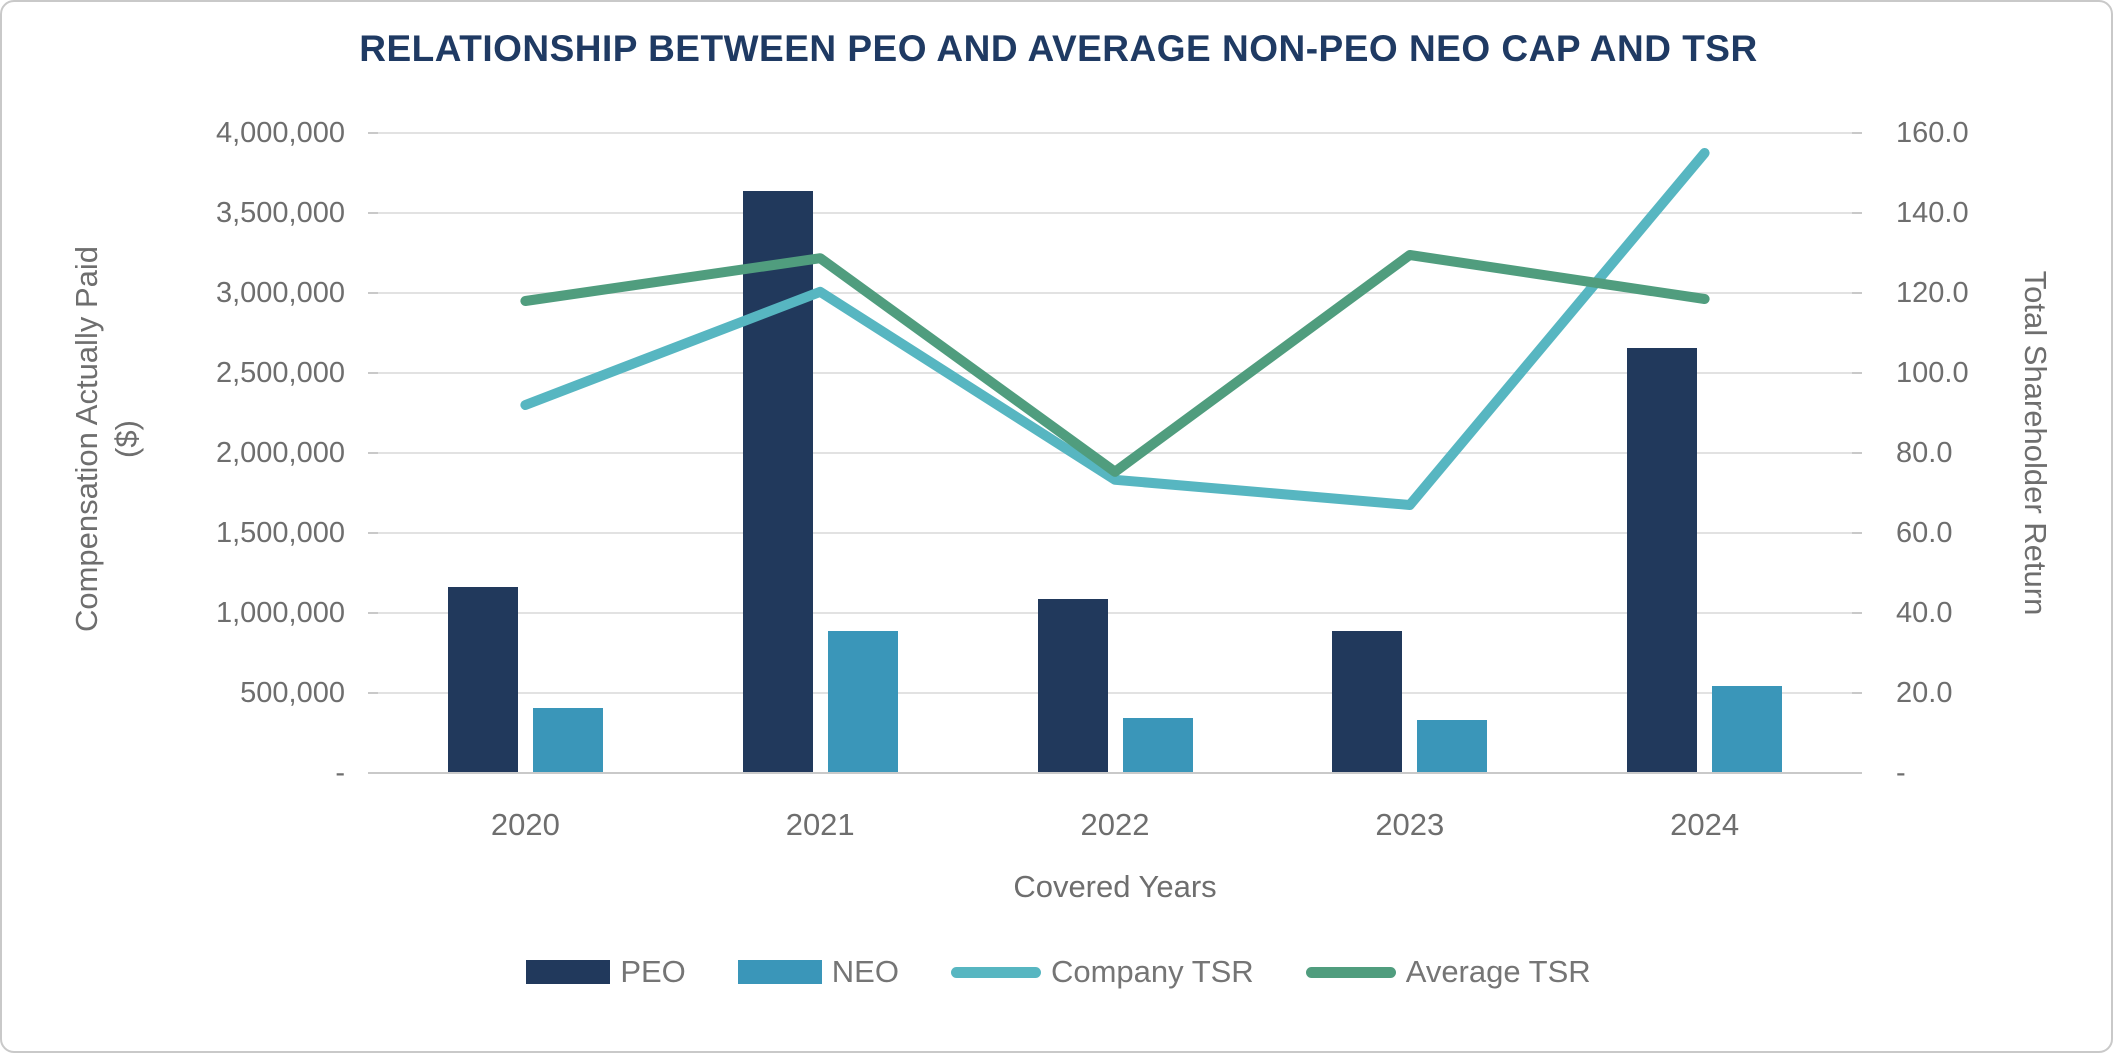 This screenshot has height=1053, width=2113. I want to click on left-y-axis-tick-label: 2,500,000, so click(280, 373).